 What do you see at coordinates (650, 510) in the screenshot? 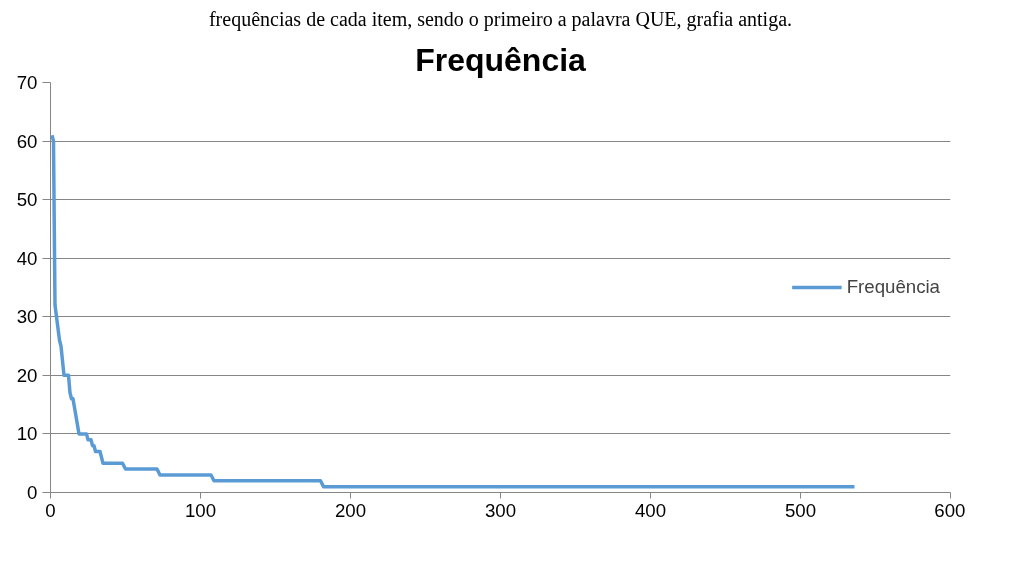
I see `x-tick-label: 400` at bounding box center [650, 510].